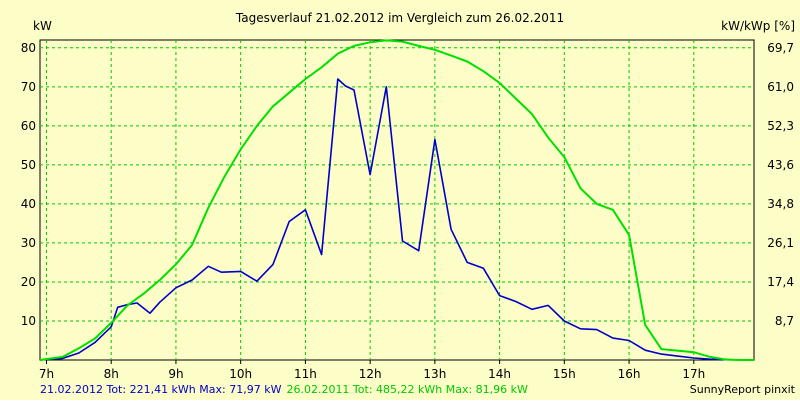  What do you see at coordinates (46, 374) in the screenshot?
I see `x-tick-label: 7h` at bounding box center [46, 374].